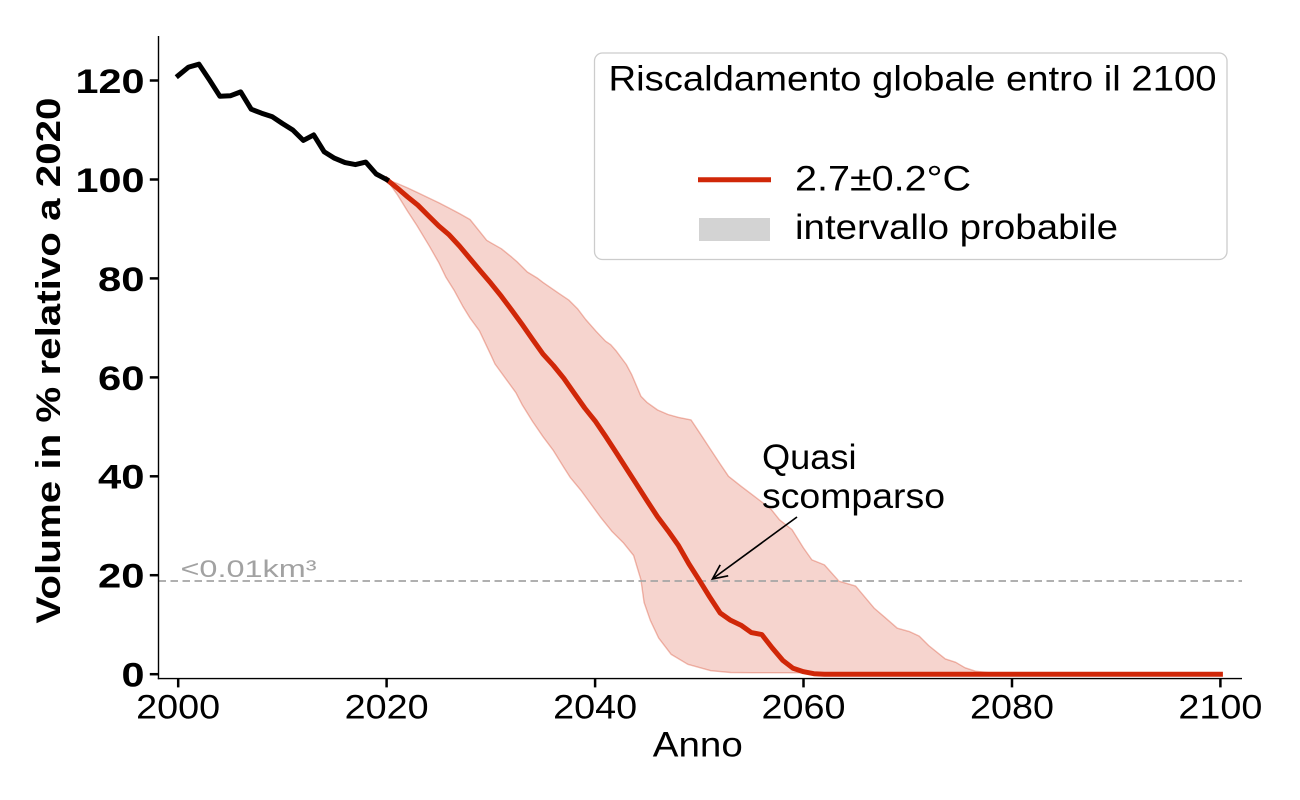  What do you see at coordinates (178, 708) in the screenshot?
I see `svg-text: 2000` at bounding box center [178, 708].